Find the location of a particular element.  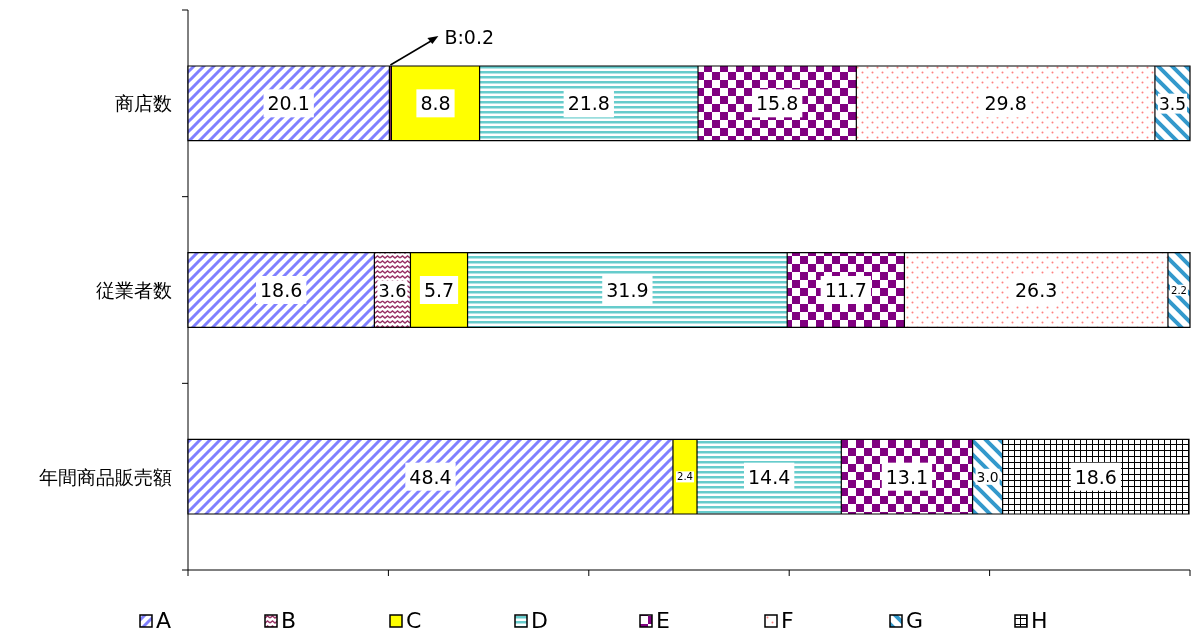

data-label: 3.6 is located at coordinates (392, 290).